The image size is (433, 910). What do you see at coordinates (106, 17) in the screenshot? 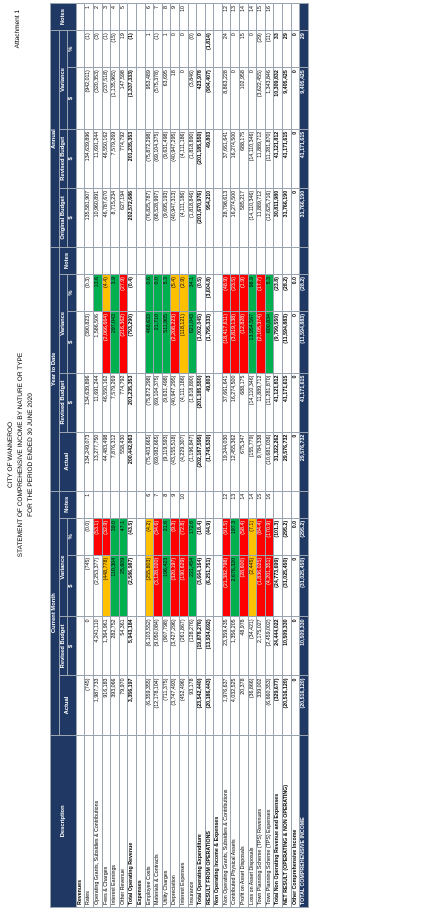
I see `row-cell: 3` at bounding box center [106, 17].